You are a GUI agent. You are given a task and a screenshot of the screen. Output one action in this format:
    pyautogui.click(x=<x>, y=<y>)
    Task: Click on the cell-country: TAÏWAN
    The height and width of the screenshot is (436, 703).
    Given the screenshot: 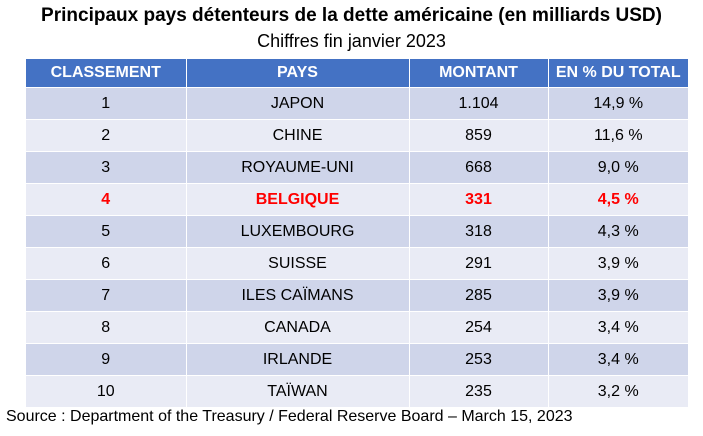 What is the action you would take?
    pyautogui.click(x=298, y=391)
    